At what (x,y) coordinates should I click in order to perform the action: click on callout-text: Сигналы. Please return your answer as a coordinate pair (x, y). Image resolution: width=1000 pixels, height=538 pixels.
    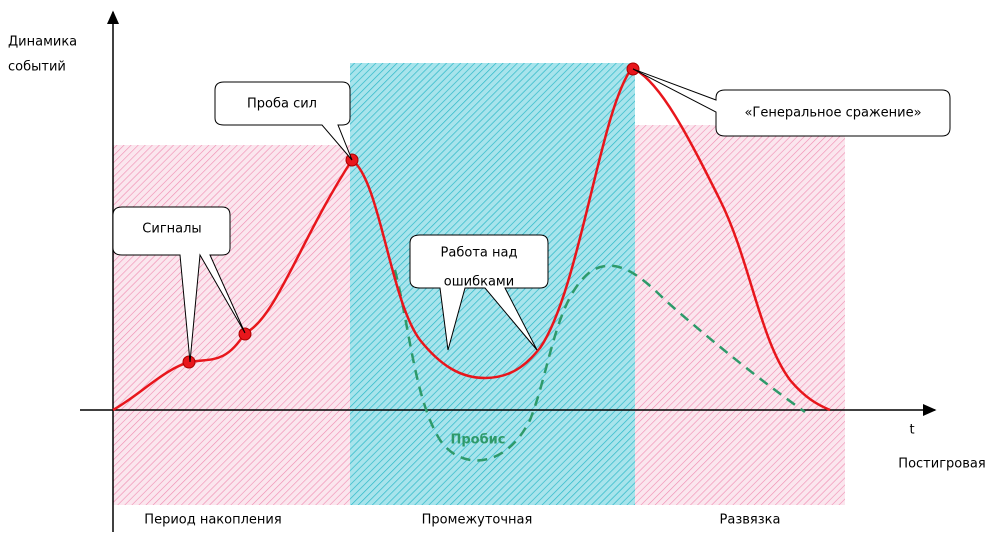
    Looking at the image, I should click on (171, 229).